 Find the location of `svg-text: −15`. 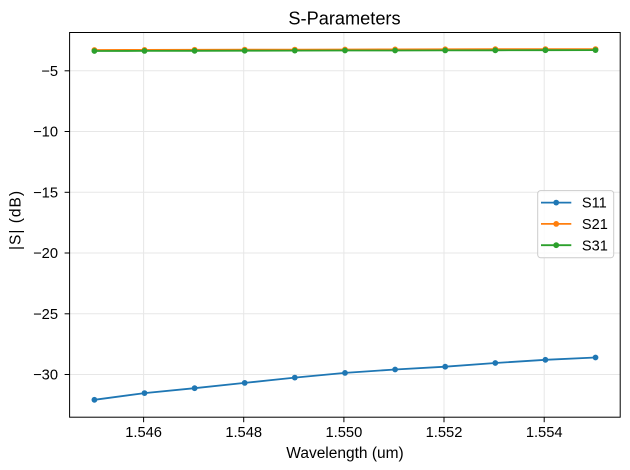

svg-text: −15 is located at coordinates (45, 194).